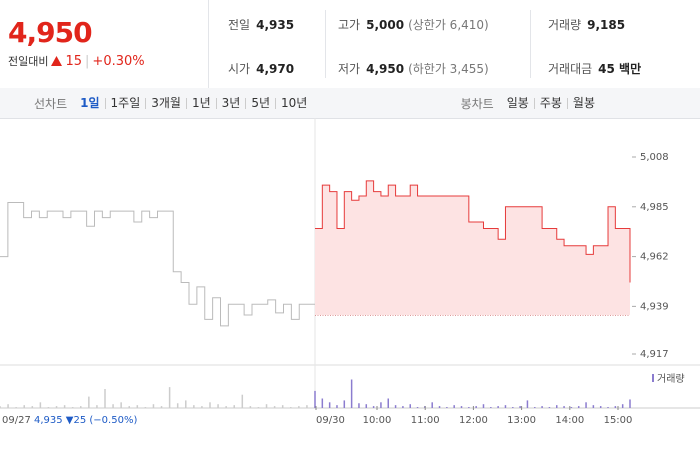 The width and height of the screenshot is (700, 450). What do you see at coordinates (654, 157) in the screenshot?
I see `y-tick-label: 5,008` at bounding box center [654, 157].